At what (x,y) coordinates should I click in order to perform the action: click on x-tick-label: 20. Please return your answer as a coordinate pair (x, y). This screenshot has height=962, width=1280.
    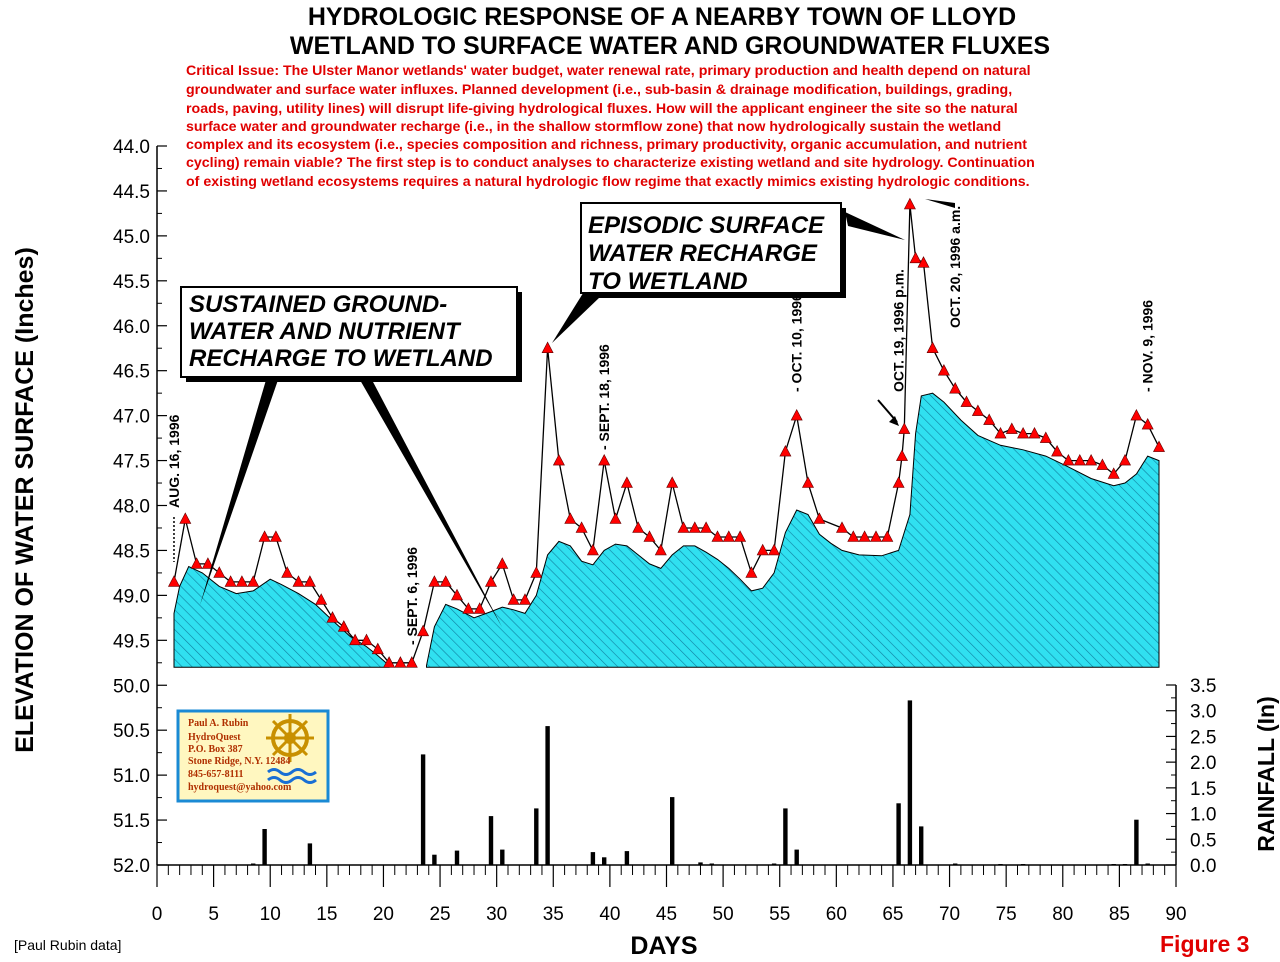
    Looking at the image, I should click on (383, 914).